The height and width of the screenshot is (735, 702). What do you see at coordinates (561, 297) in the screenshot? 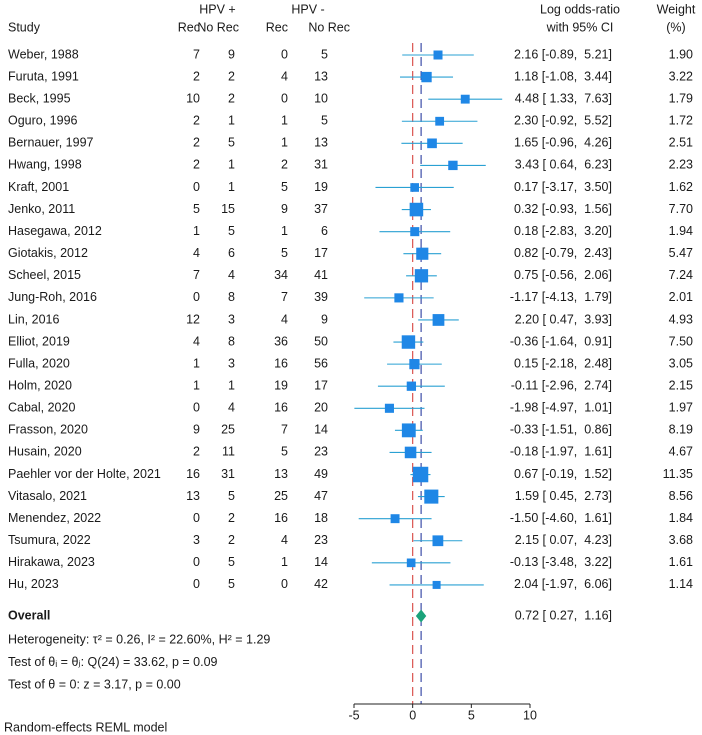
I see `effect-ci-value: -1.17 [-4.13, 1.79]` at bounding box center [561, 297].